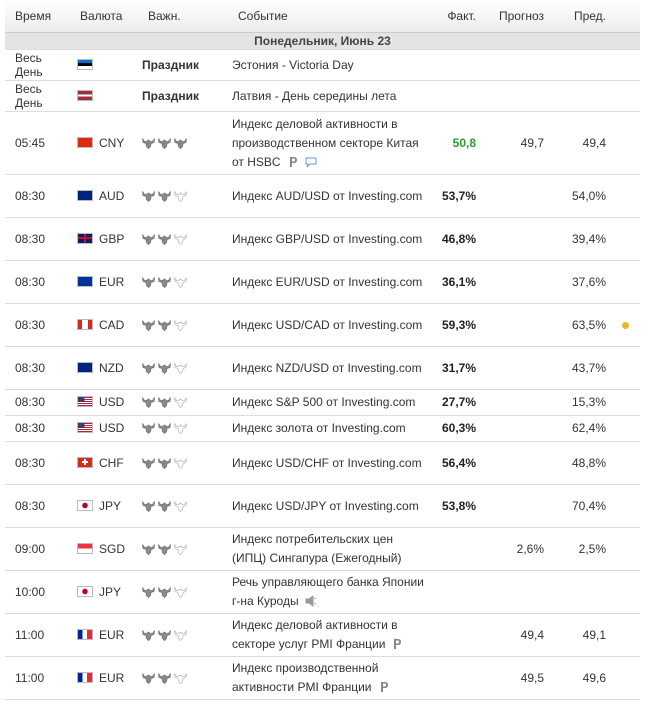 This screenshot has height=703, width=645. Describe the element at coordinates (183, 16) in the screenshot. I see `col-header: Важн.` at that location.